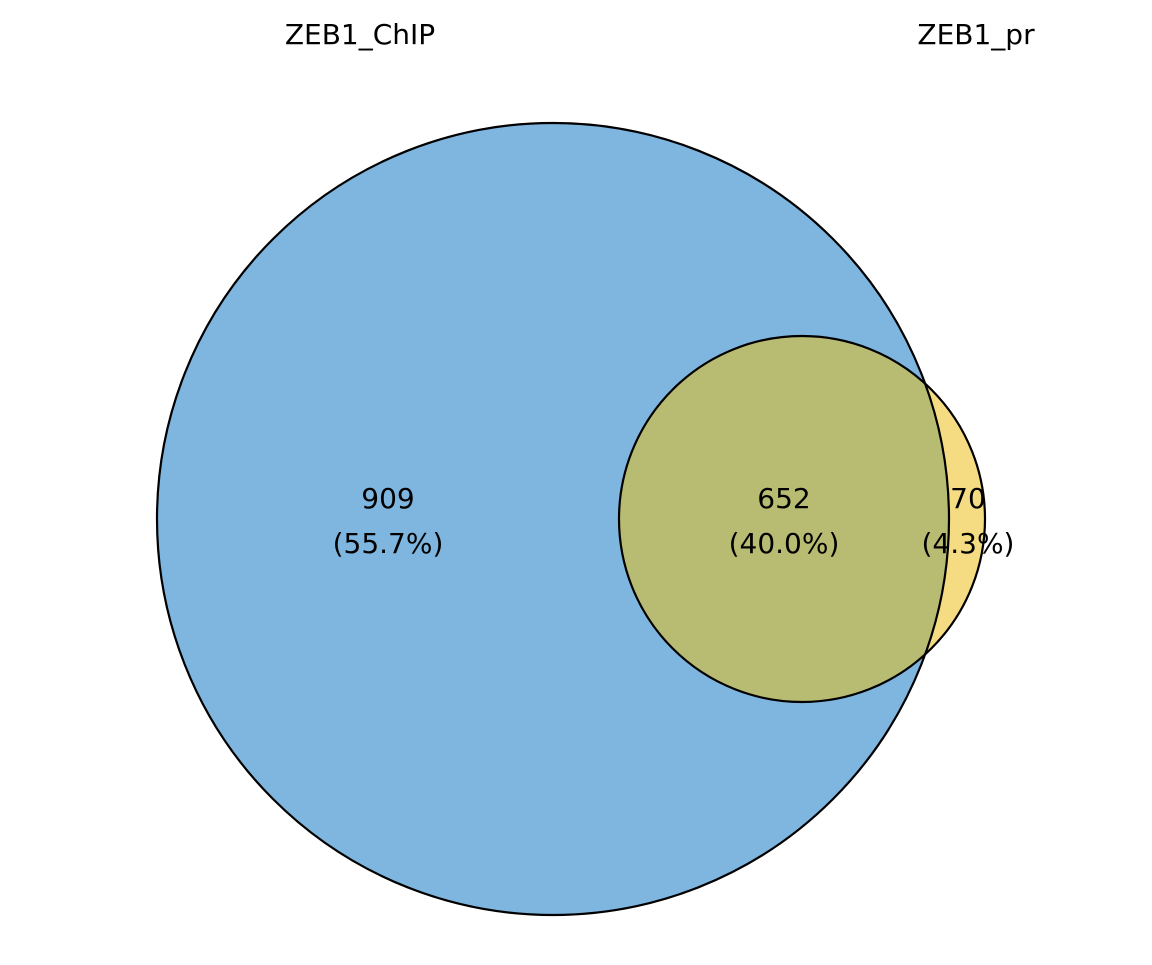 This screenshot has height=965, width=1152. What do you see at coordinates (968, 543) in the screenshot?
I see `region-percent-pr-only: (4.3%)` at bounding box center [968, 543].